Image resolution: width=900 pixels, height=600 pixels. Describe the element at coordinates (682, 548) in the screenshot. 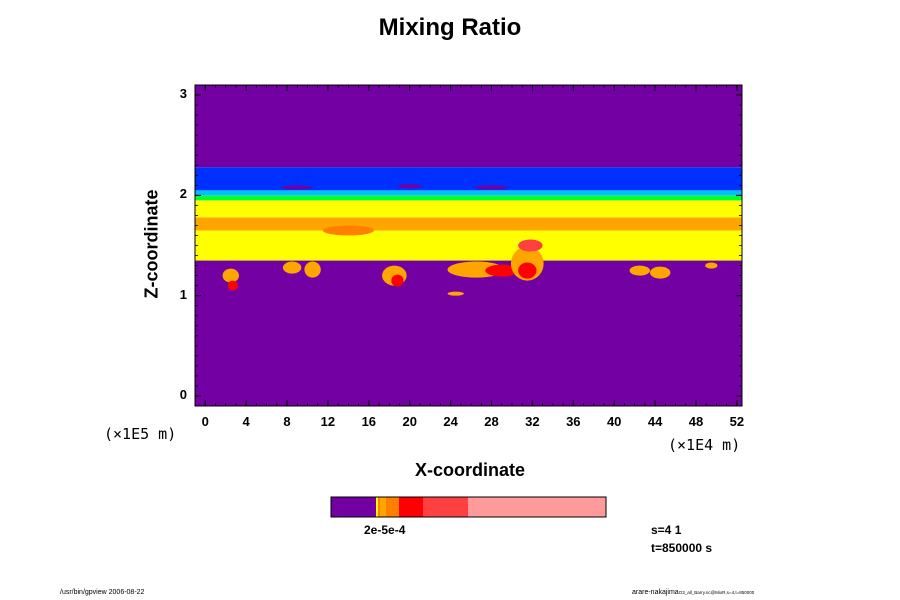

I see `annotation-t: t=850000 s` at that location.